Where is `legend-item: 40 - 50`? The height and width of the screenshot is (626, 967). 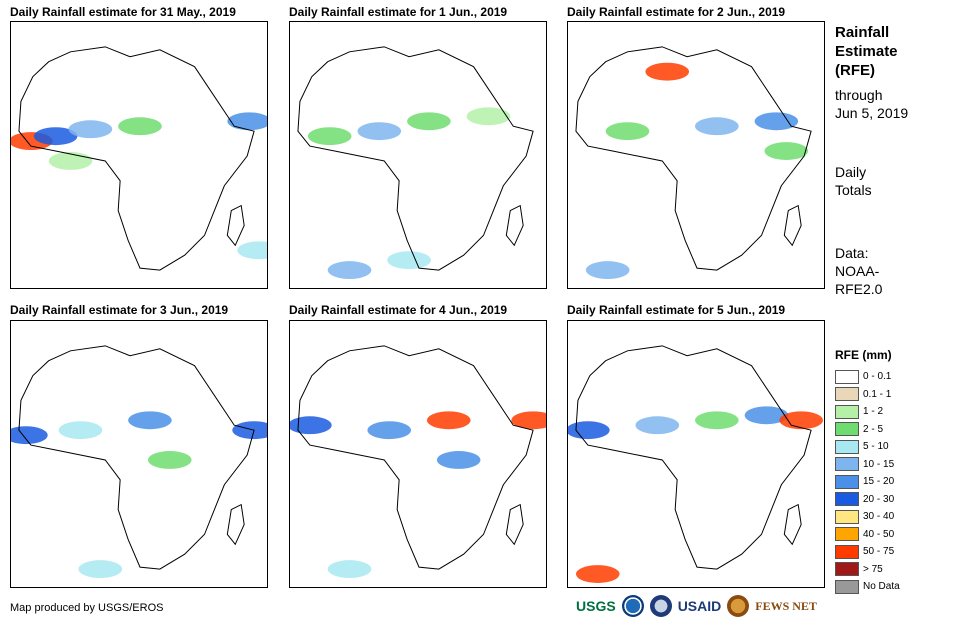
legend-item: 40 - 50 is located at coordinates (867, 535).